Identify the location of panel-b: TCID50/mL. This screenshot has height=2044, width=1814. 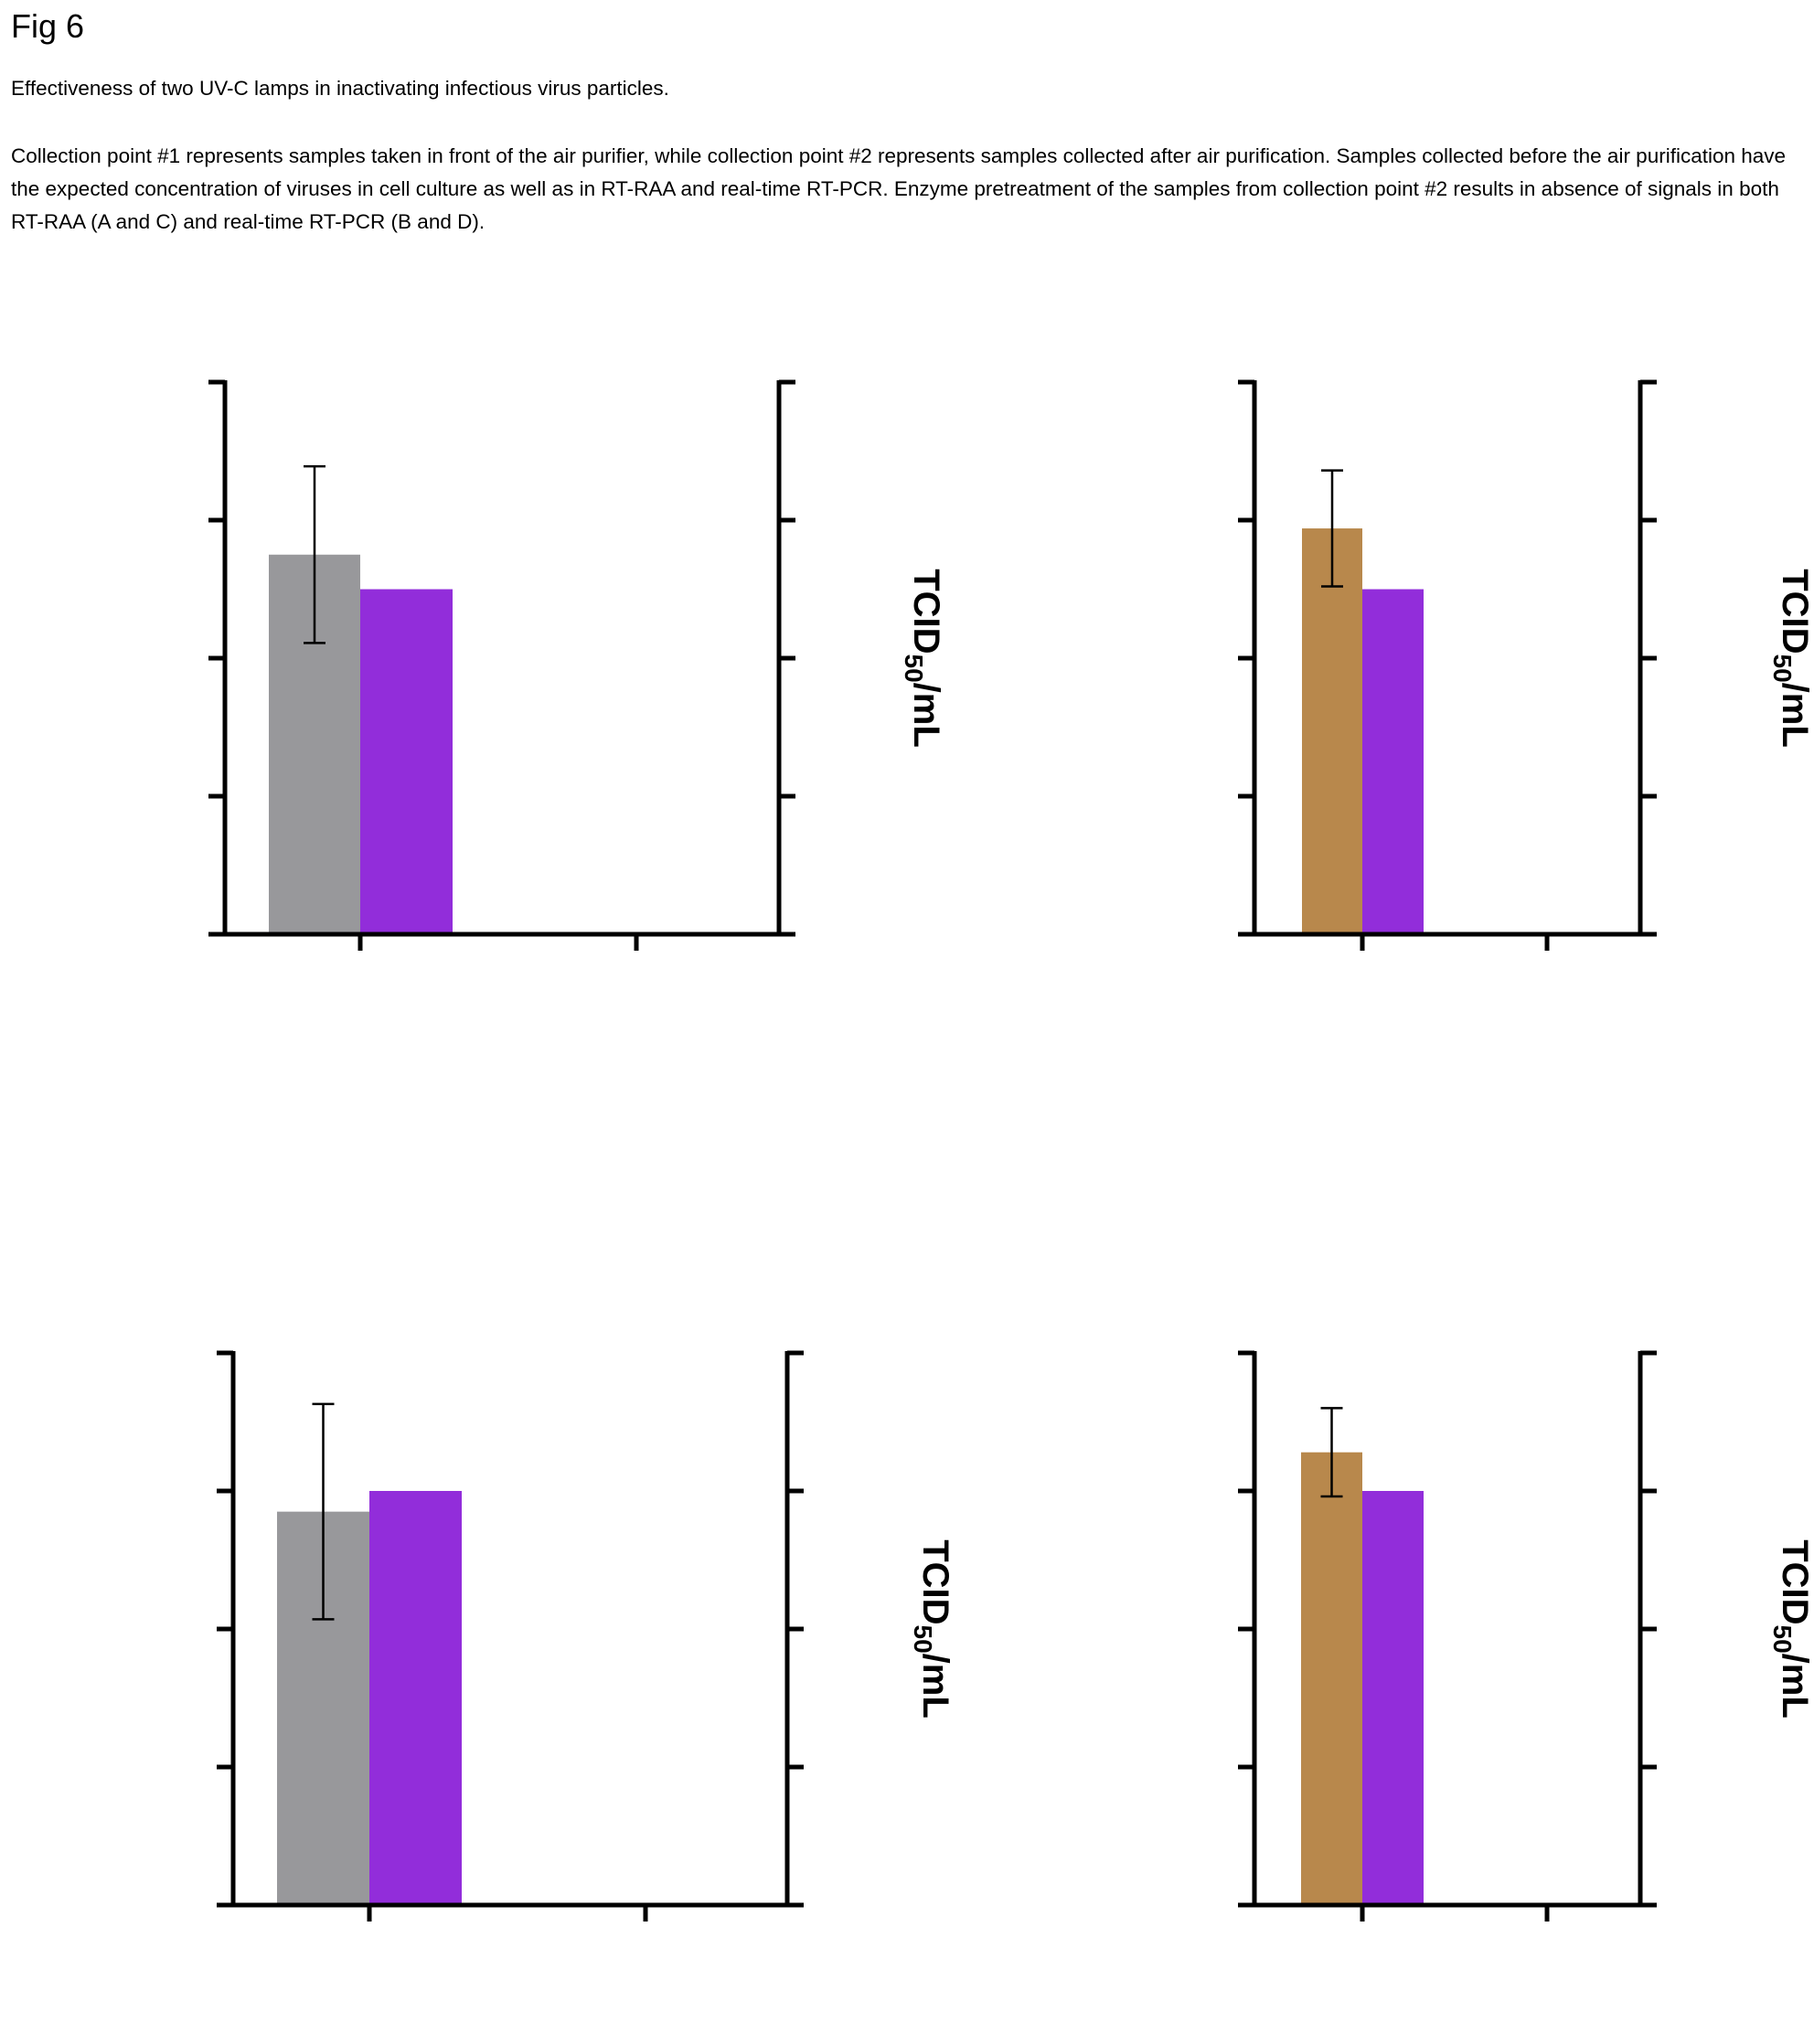
(1526, 665).